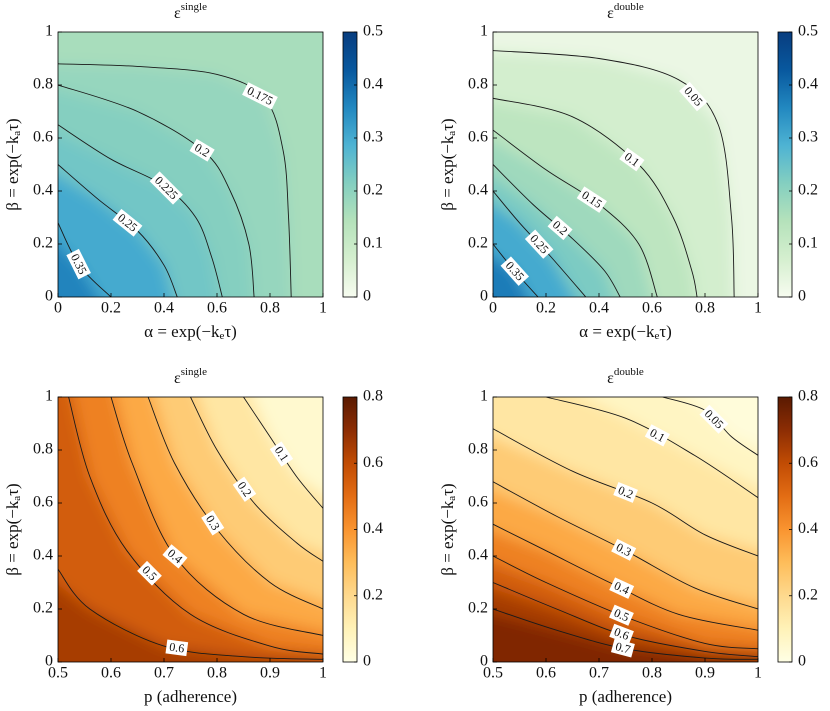  I want to click on contour-label-group: 0.7, so click(622, 648).